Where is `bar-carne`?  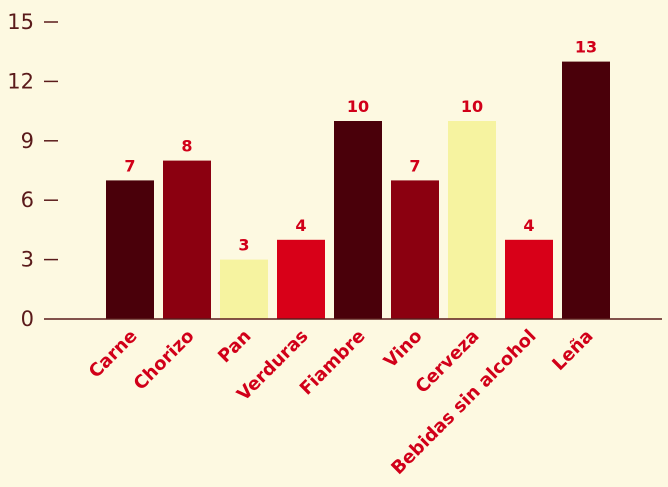
bar-carne is located at coordinates (130, 249).